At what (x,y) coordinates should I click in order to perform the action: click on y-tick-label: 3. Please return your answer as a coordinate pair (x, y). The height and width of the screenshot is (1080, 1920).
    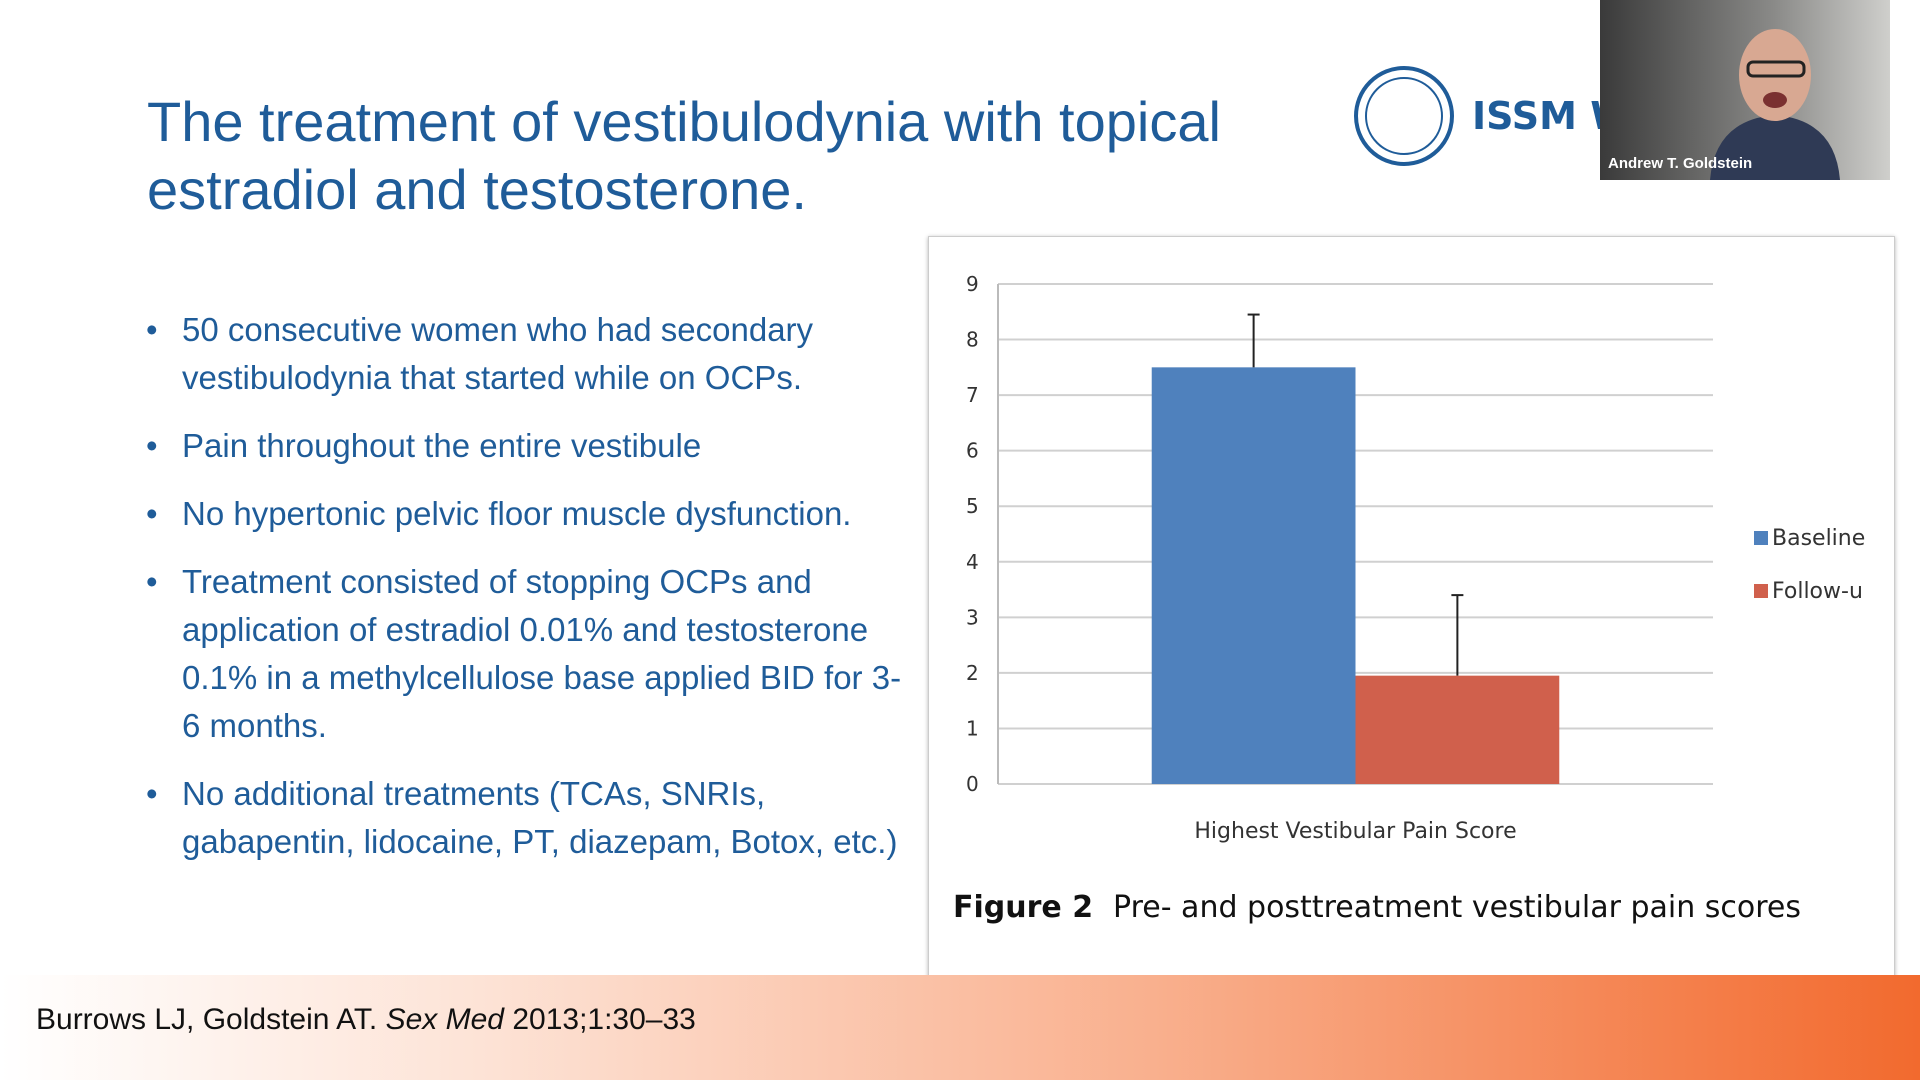
    Looking at the image, I should click on (972, 617).